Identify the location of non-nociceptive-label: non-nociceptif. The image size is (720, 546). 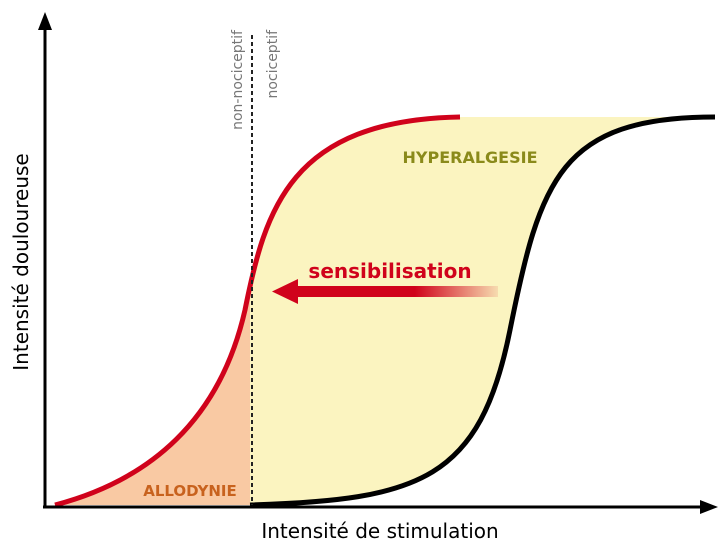
(238, 79).